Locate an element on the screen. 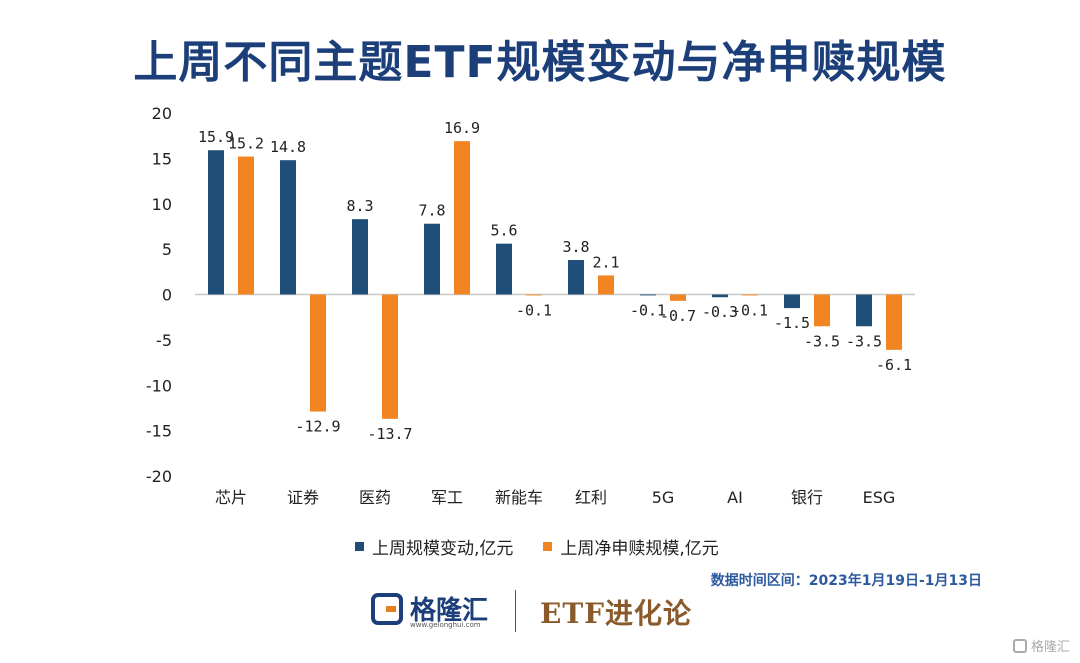 This screenshot has width=1080, height=663. data-label-series-2: 15.2 is located at coordinates (246, 144).